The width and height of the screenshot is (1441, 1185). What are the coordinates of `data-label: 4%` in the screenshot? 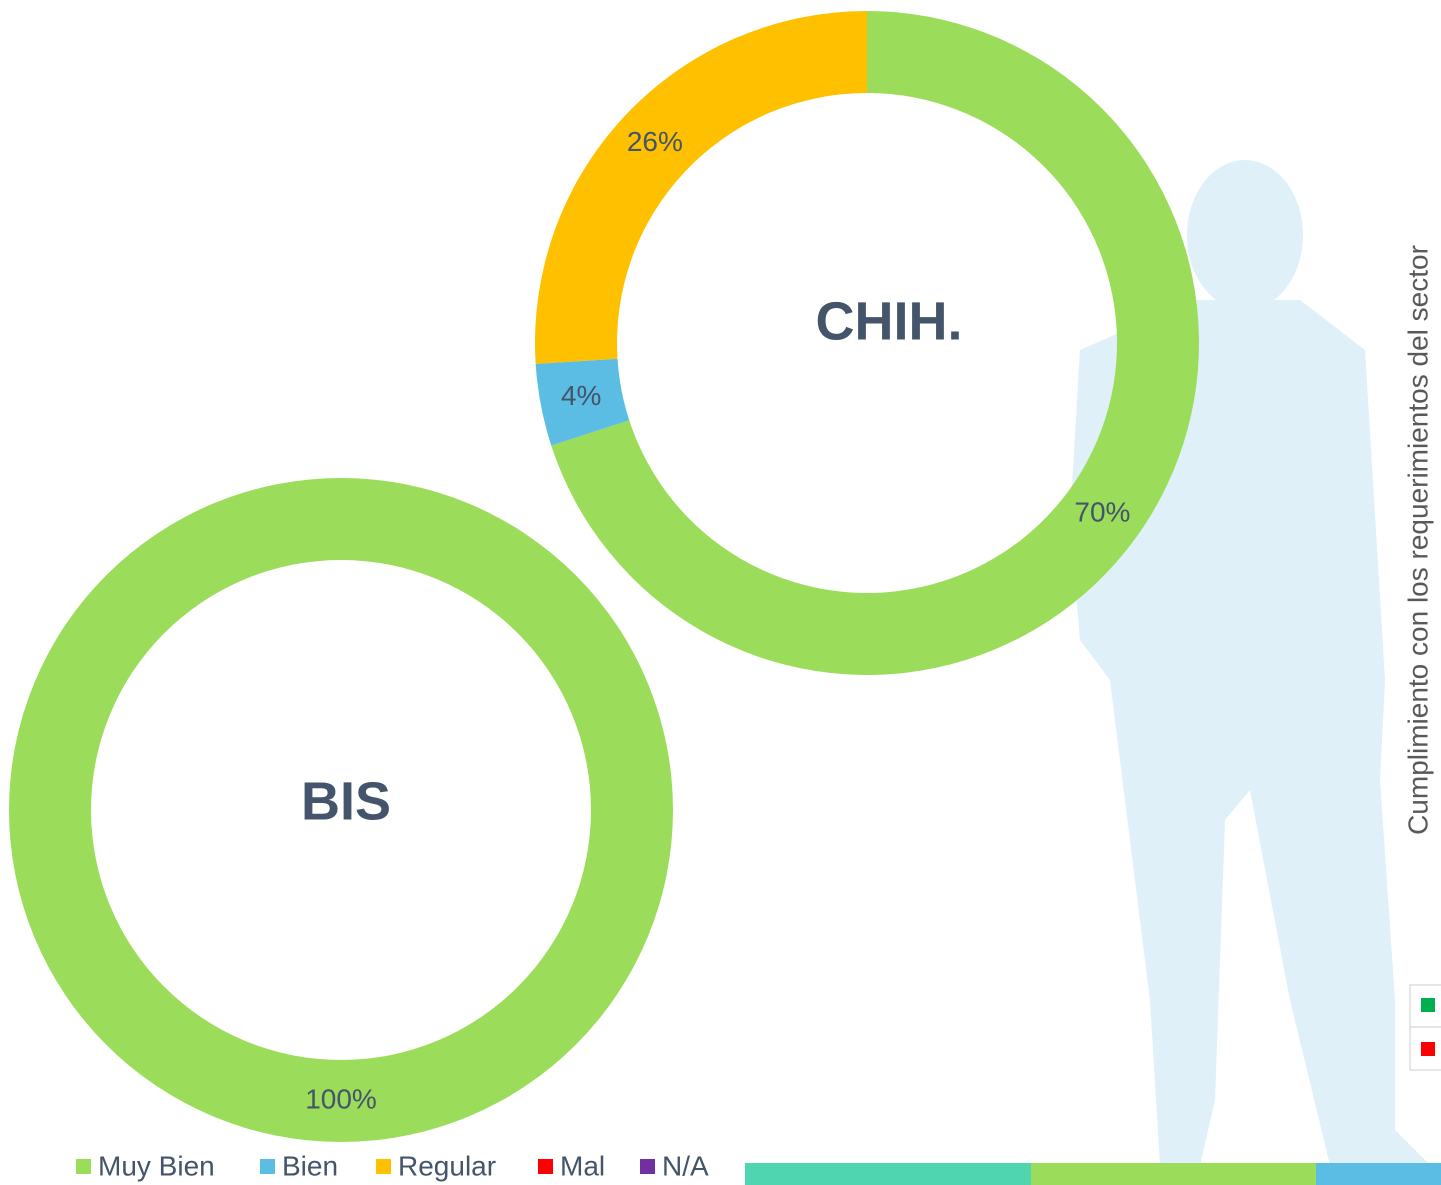 It's located at (581, 395).